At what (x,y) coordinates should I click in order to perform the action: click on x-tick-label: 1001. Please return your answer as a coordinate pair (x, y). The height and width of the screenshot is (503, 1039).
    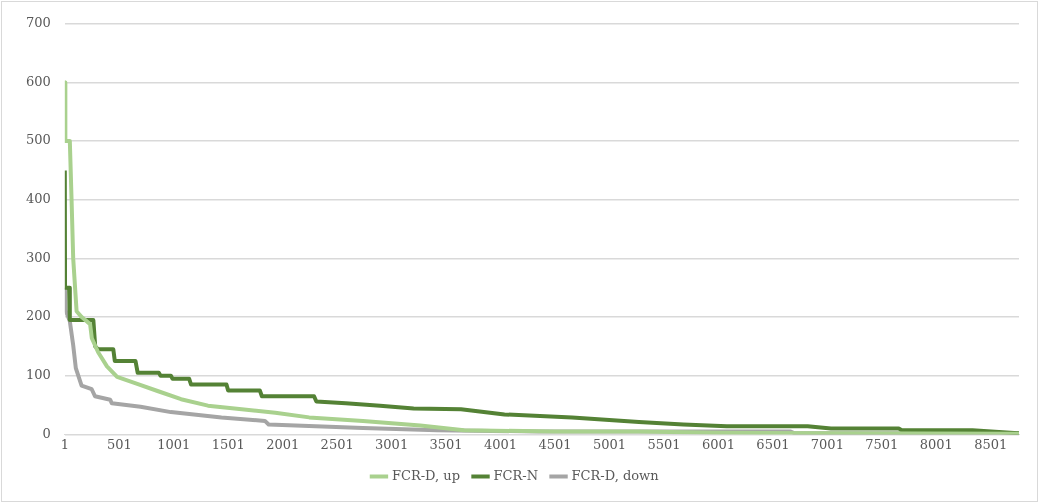
    Looking at the image, I should click on (174, 444).